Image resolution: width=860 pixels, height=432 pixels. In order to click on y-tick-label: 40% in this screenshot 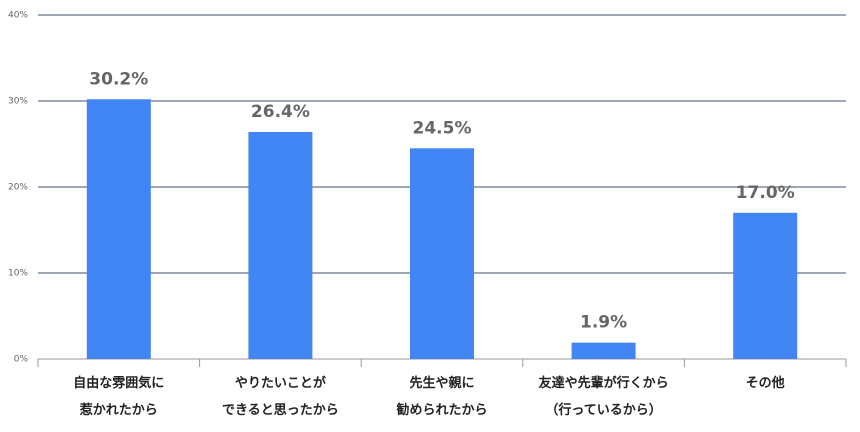, I will do `click(18, 16)`.